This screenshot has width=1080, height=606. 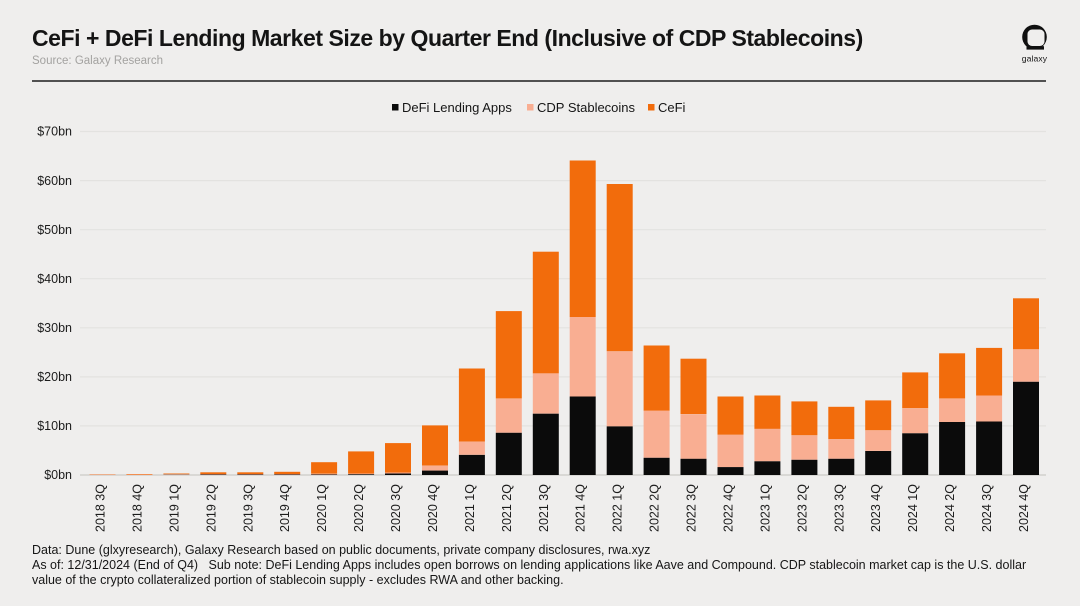 I want to click on svg-text: 2021 2Q, so click(x=507, y=508).